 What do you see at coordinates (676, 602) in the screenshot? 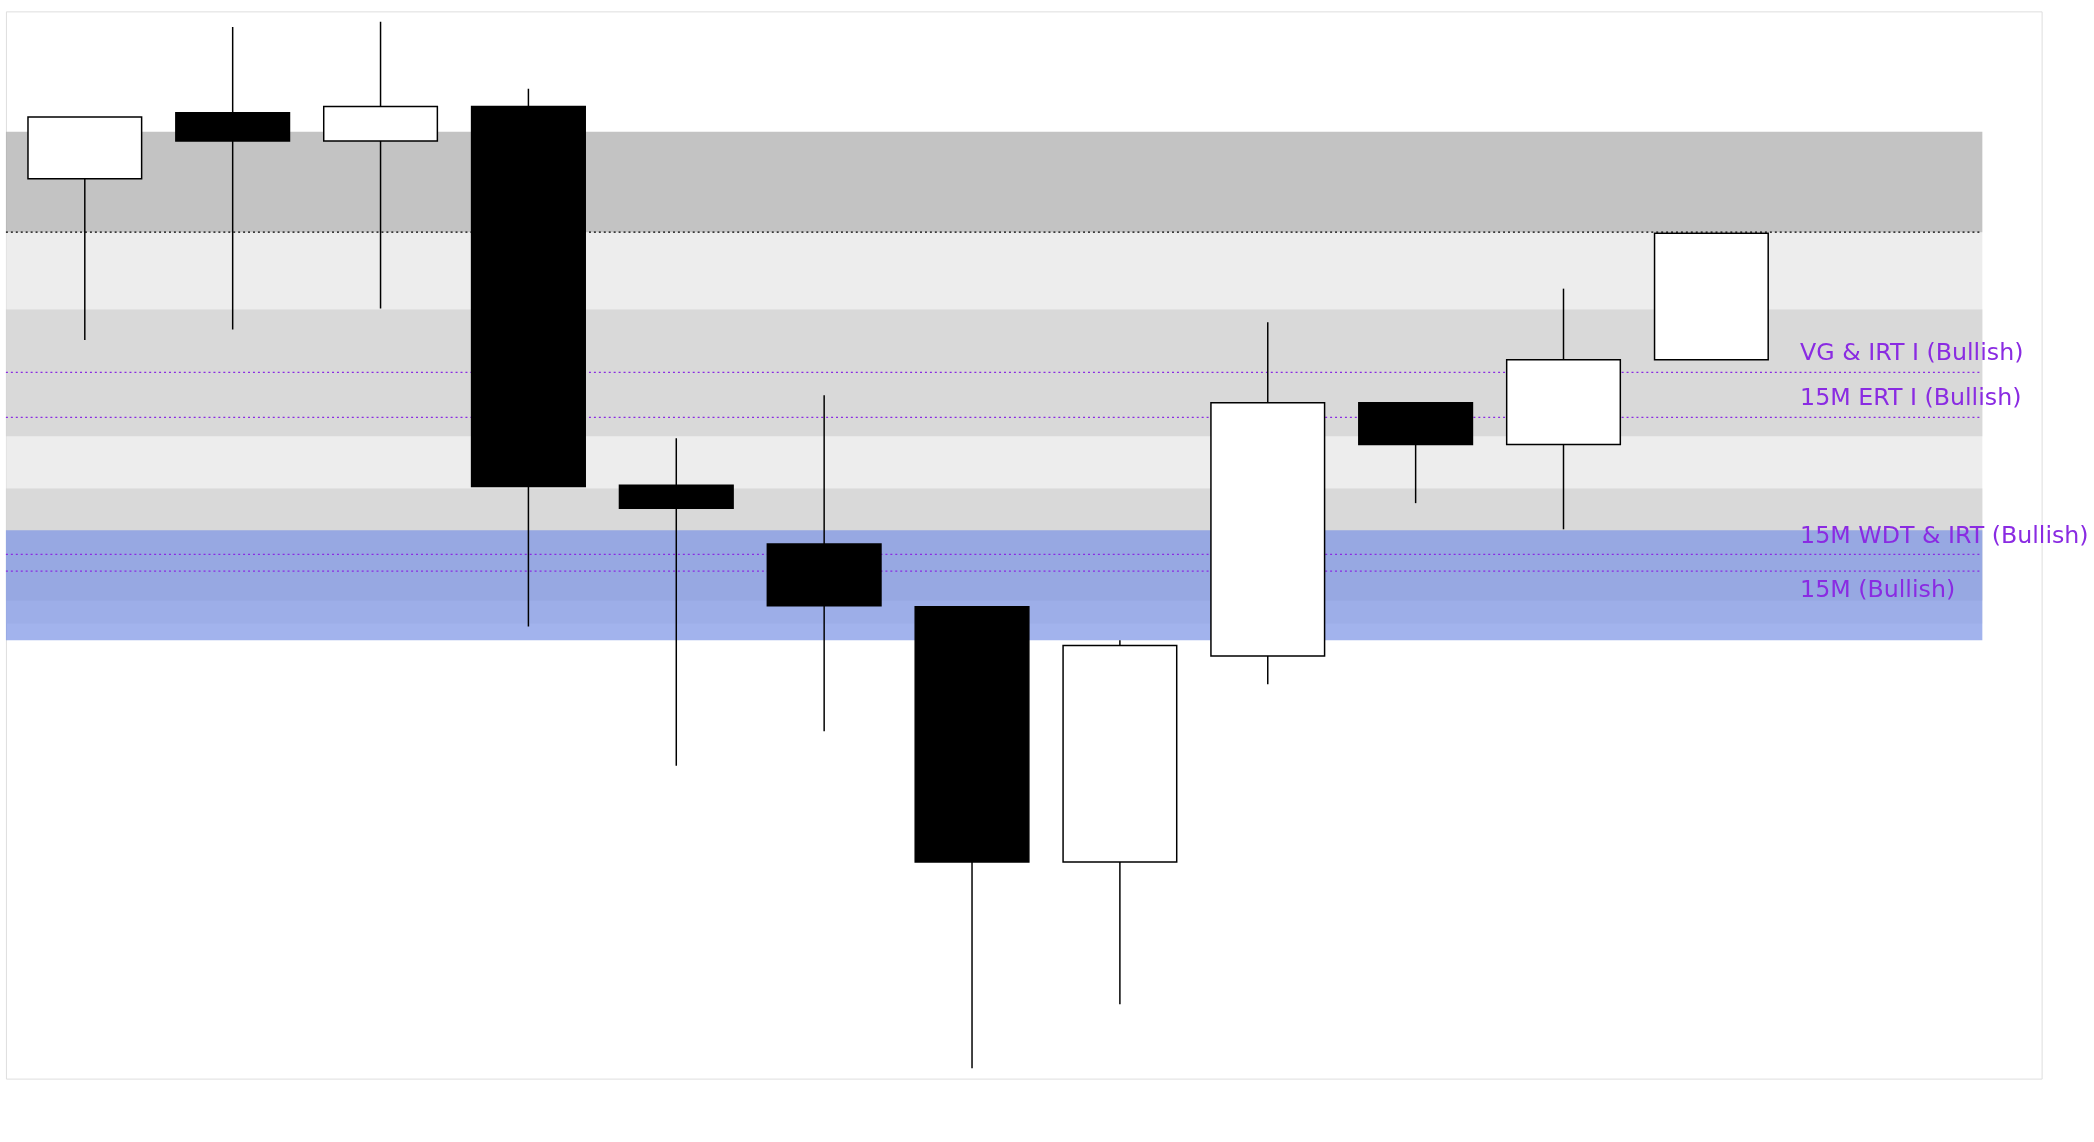
I see `candlestick` at bounding box center [676, 602].